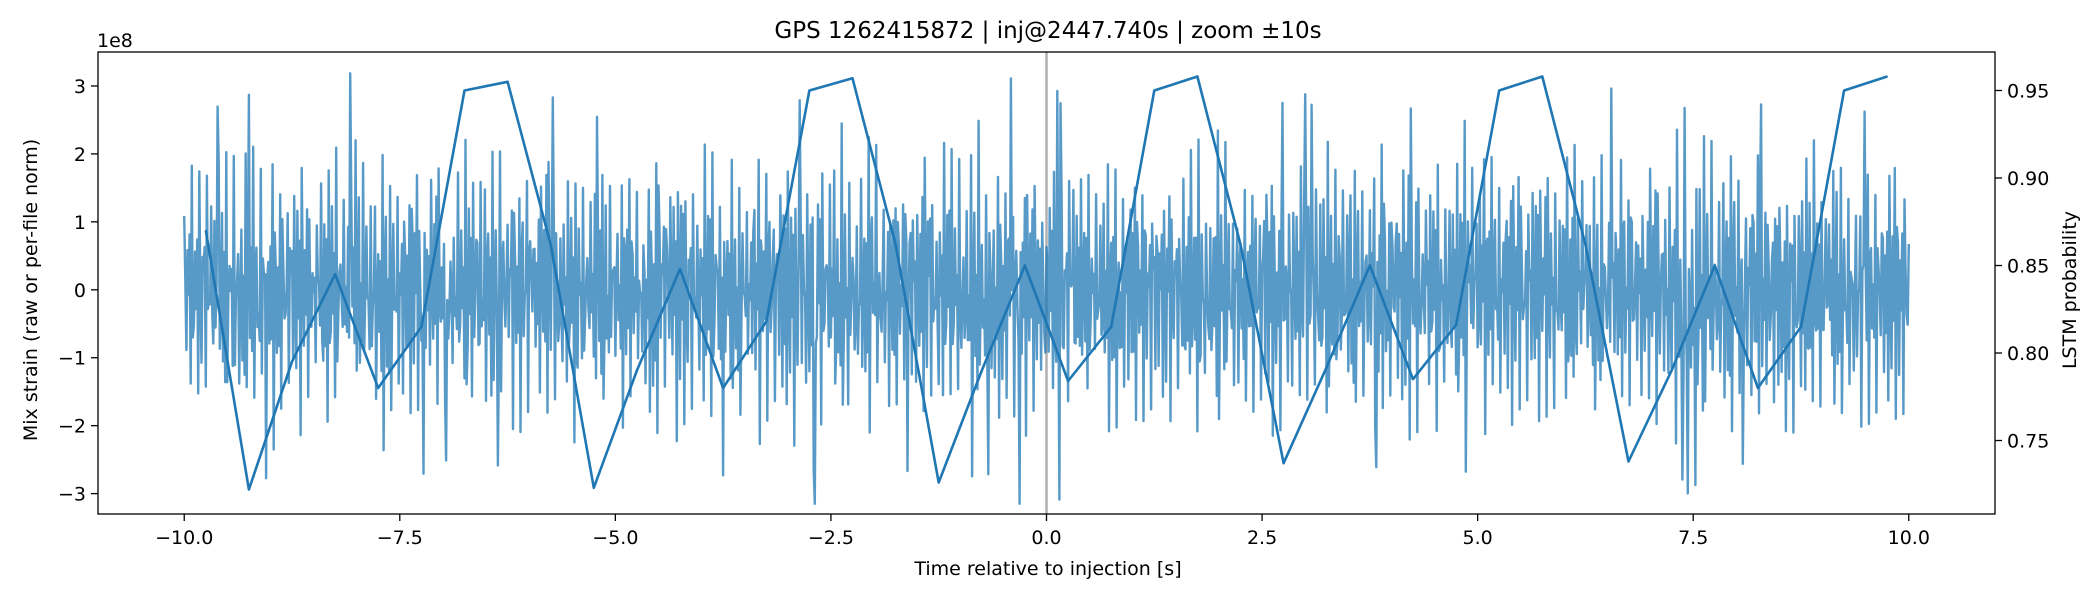 This screenshot has width=2100, height=600. Describe the element at coordinates (1046, 538) in the screenshot. I see `x-tick-label: 0.0` at that location.